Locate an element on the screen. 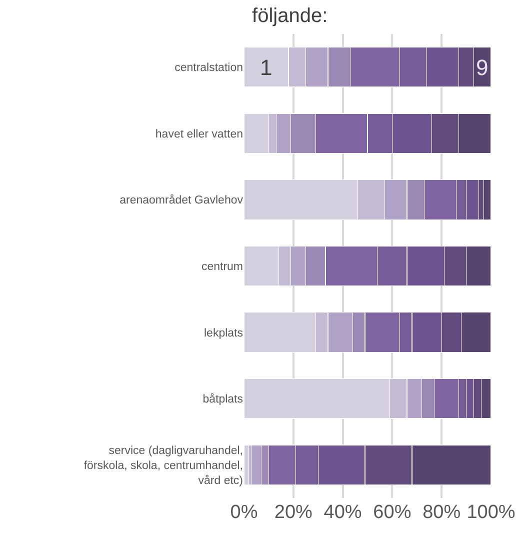 The height and width of the screenshot is (538, 527). y-tick-label: centrum is located at coordinates (222, 267).